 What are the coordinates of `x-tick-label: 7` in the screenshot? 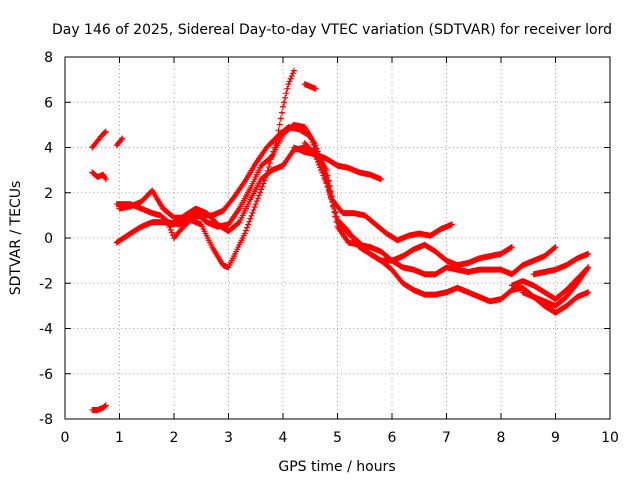 It's located at (446, 438).